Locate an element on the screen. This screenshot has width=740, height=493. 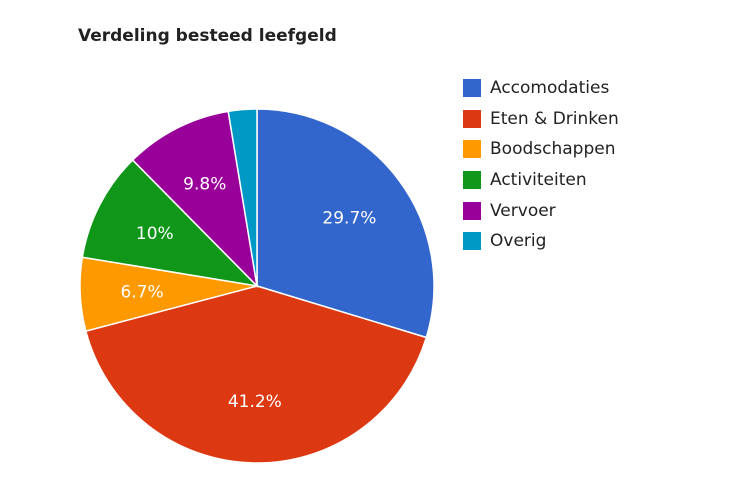
legend-item: Accomodaties is located at coordinates (541, 88).